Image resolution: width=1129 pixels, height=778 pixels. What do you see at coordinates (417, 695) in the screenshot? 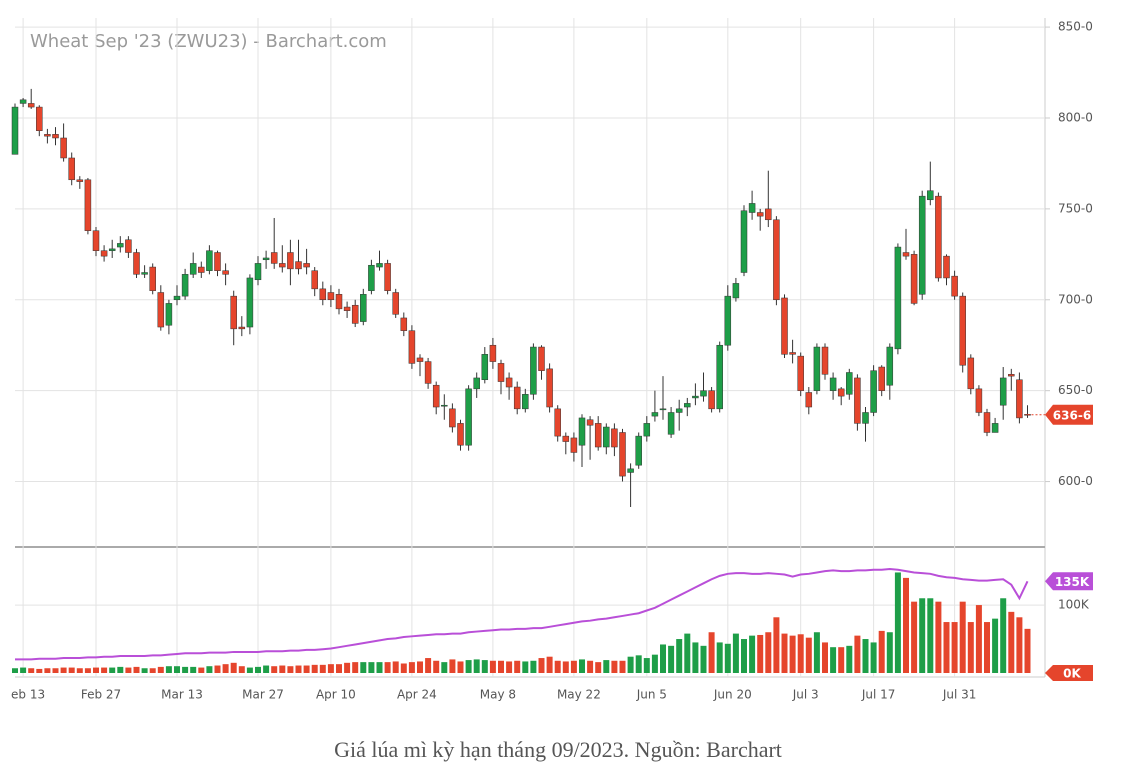
I see `x-tick-label: Apr 24` at bounding box center [417, 695].